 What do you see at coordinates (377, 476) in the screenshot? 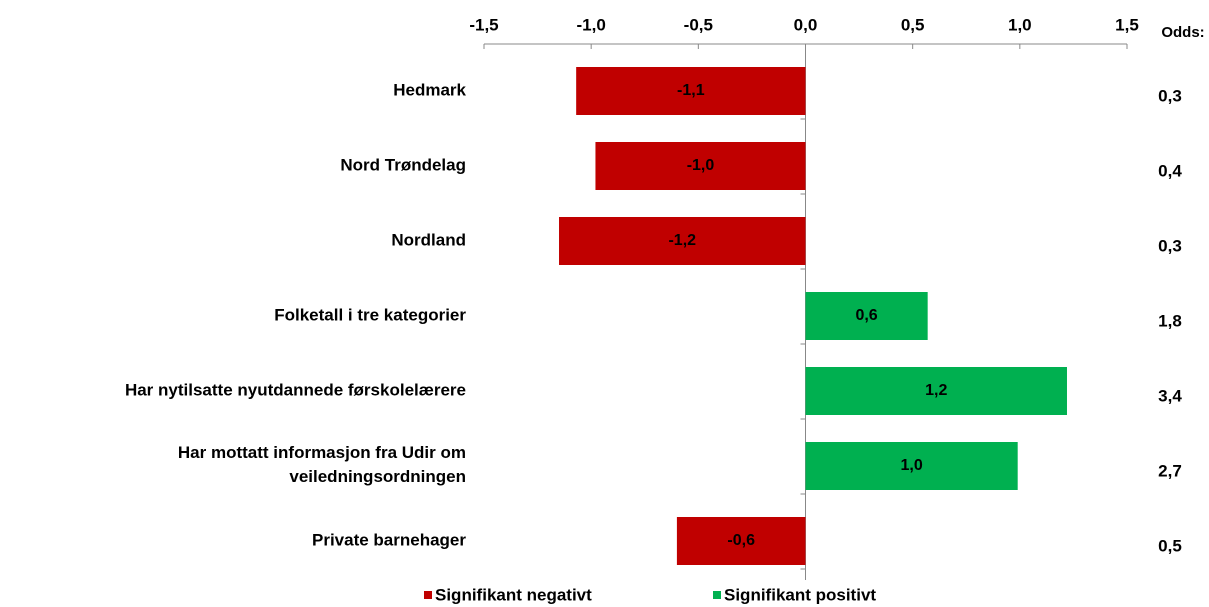
I see `category-line: veiledningsordningen` at bounding box center [377, 476].